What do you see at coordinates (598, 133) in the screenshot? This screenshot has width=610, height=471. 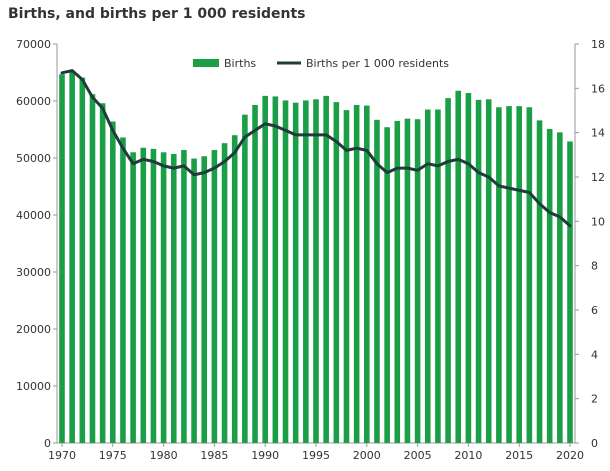 I see `y-right-tick-label: 14` at bounding box center [598, 133].